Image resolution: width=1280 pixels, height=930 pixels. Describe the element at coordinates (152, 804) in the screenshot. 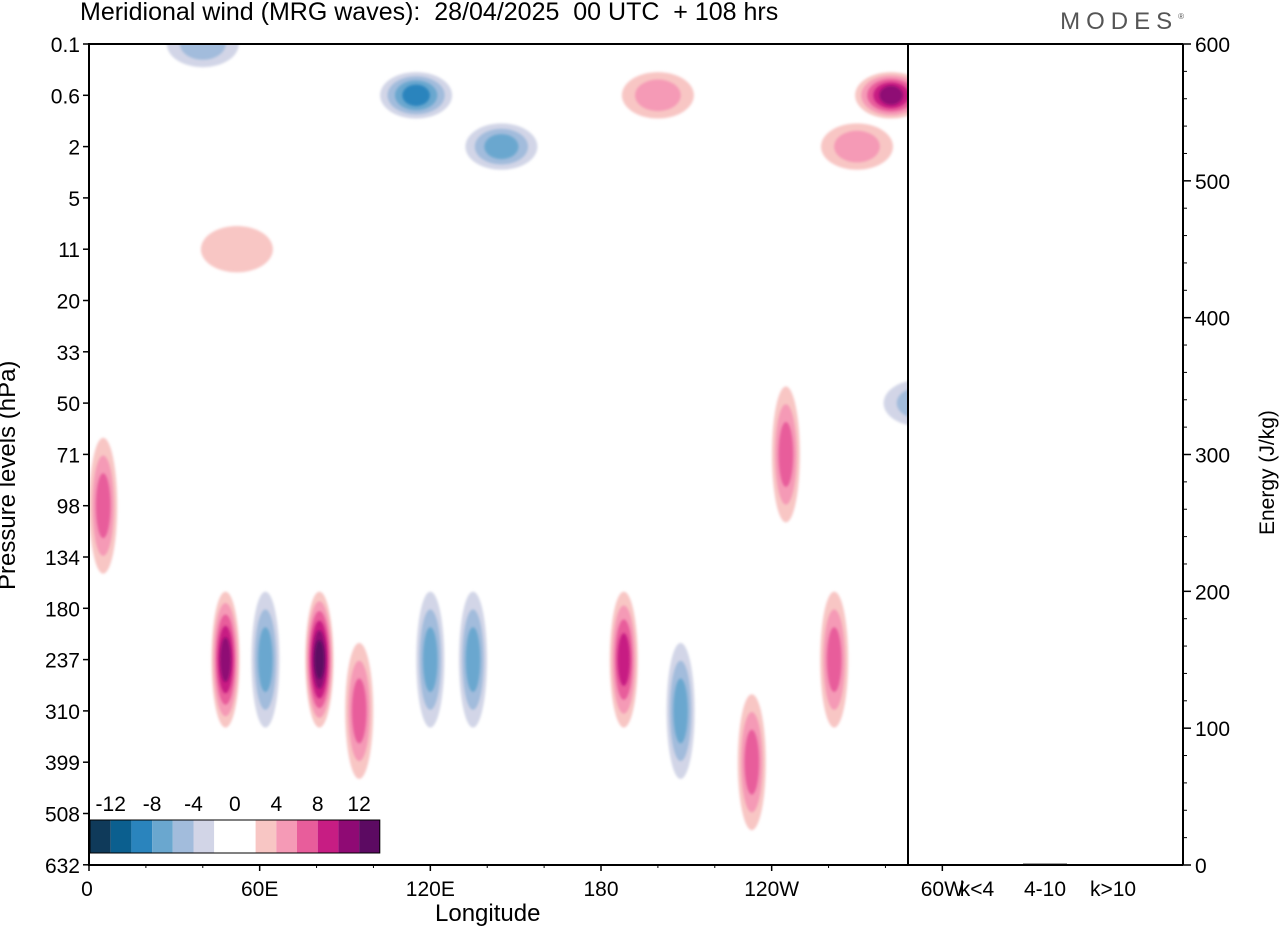

I see `colorbar-label: -8` at that location.